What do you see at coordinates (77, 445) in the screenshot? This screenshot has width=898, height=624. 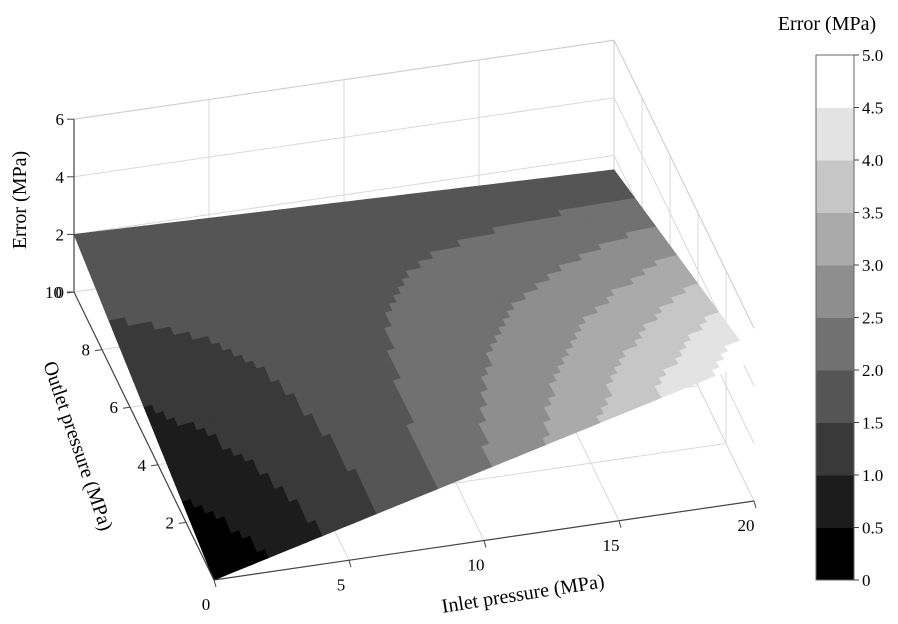 I see `y-axis-label: Outlet pressure (MPa)` at bounding box center [77, 445].